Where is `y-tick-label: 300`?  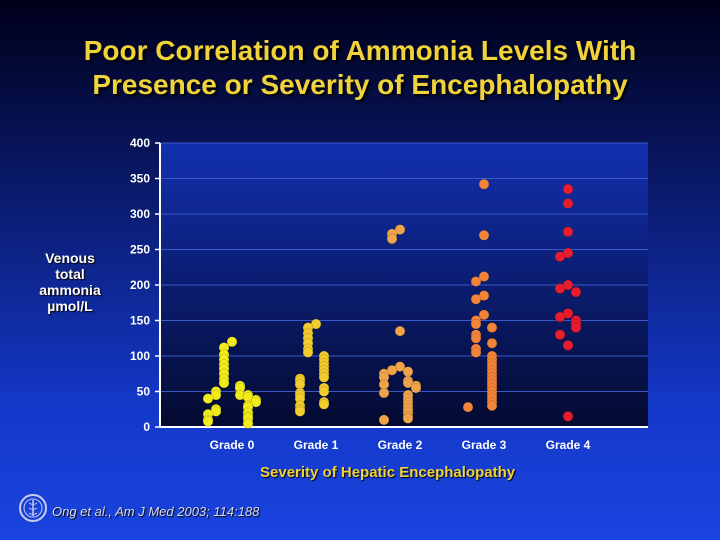 y-tick-label: 300 is located at coordinates (140, 214).